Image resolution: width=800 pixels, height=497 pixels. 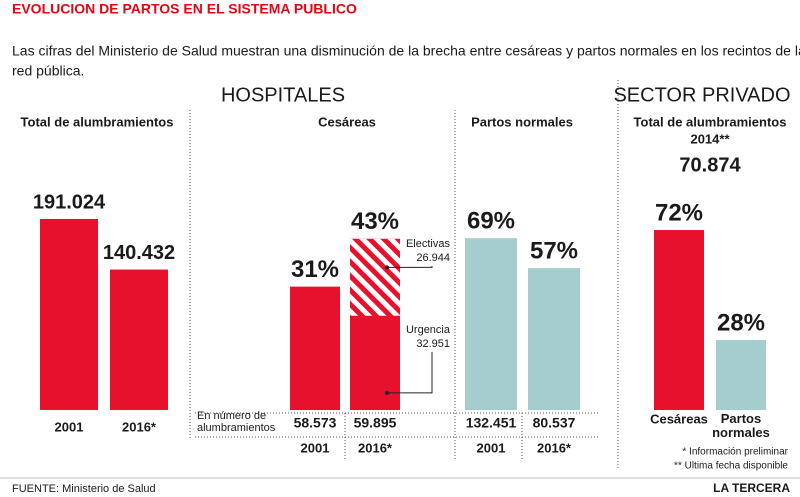 I want to click on segment-label: 26.944, so click(x=433, y=258).